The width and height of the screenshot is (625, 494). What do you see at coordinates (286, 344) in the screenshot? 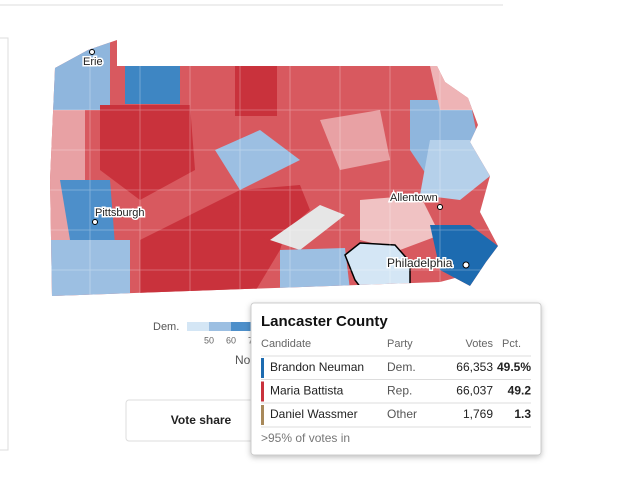
I see `column-header: Candidate` at bounding box center [286, 344].